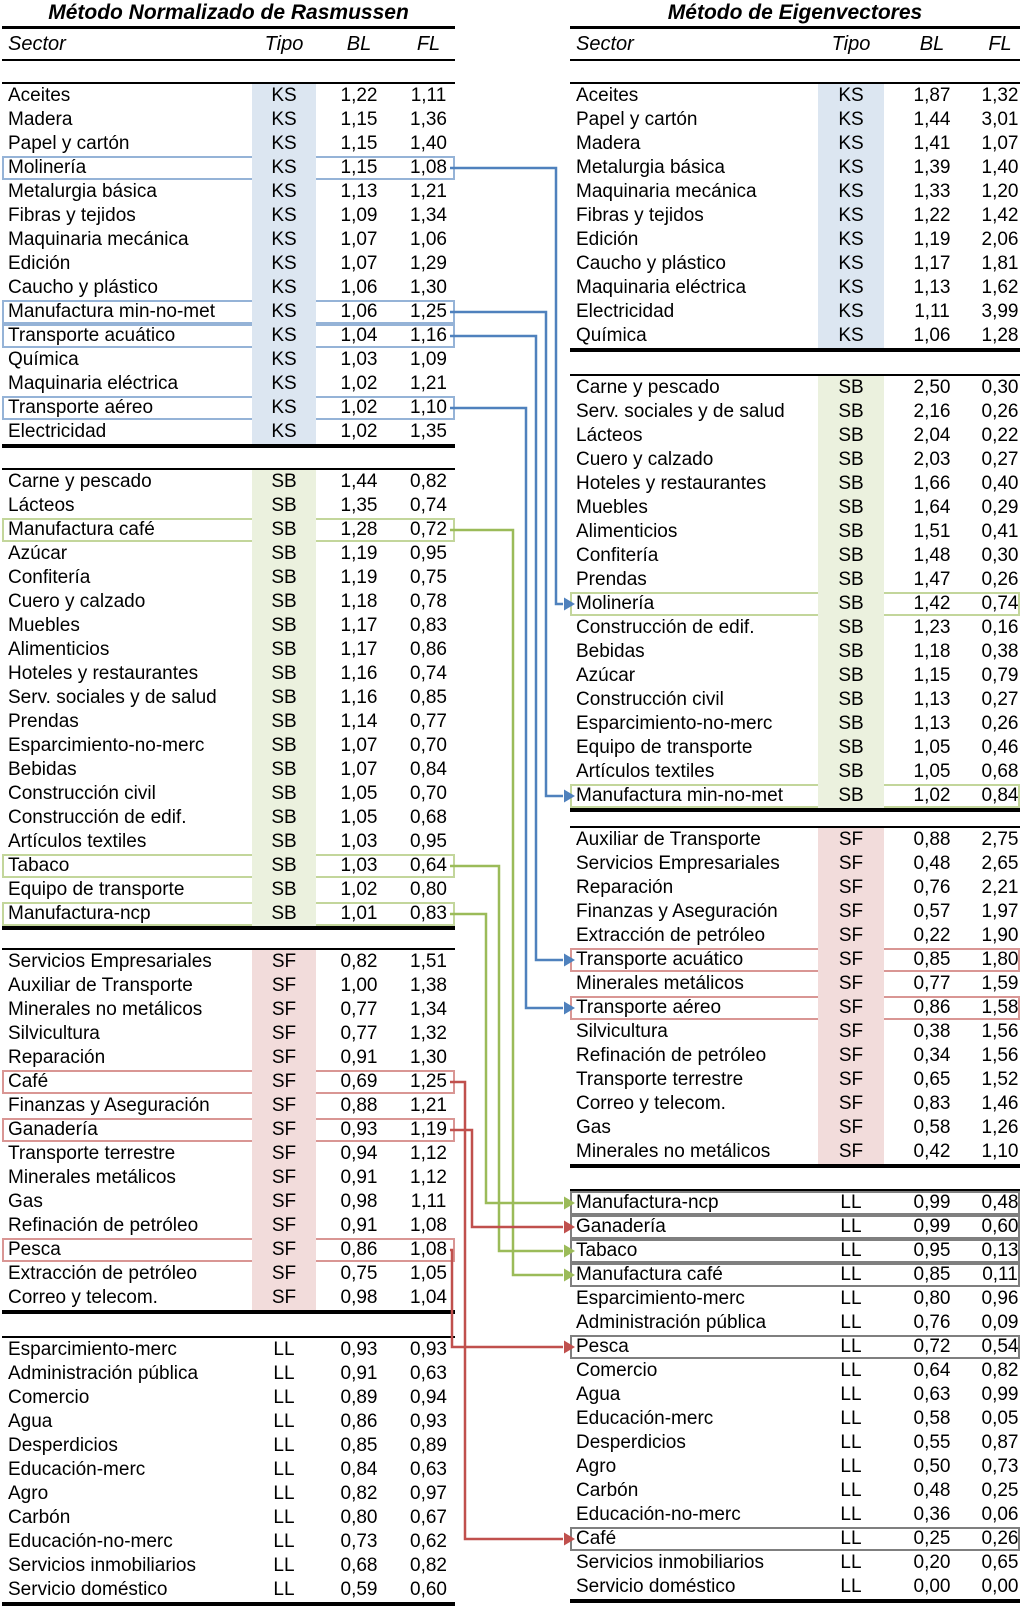 The width and height of the screenshot is (1024, 1606). I want to click on bl-cell: 0,83, so click(932, 1103).